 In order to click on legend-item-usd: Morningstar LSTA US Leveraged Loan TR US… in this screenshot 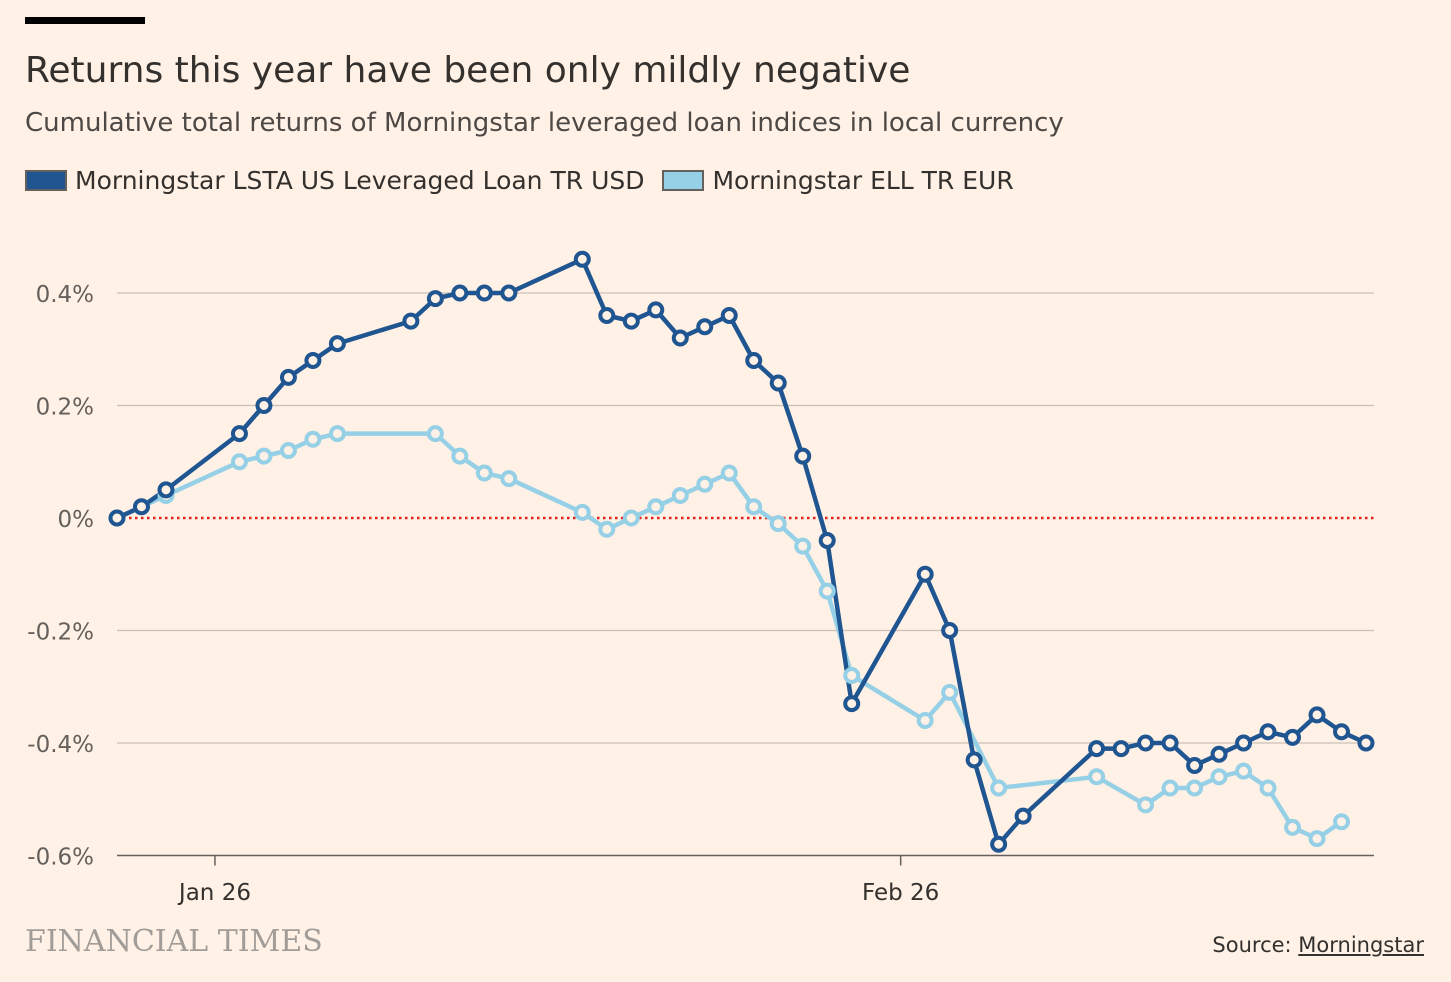, I will do `click(334, 180)`.